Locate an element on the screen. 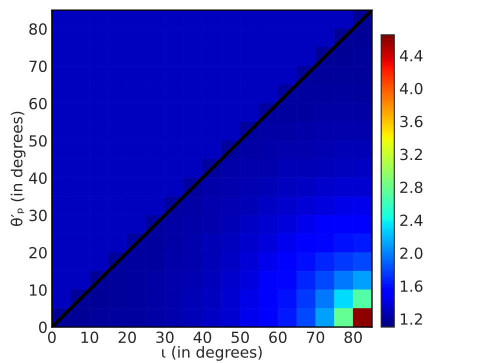 This screenshot has height=363, width=485. x-tick-label: 50 is located at coordinates (240, 338).